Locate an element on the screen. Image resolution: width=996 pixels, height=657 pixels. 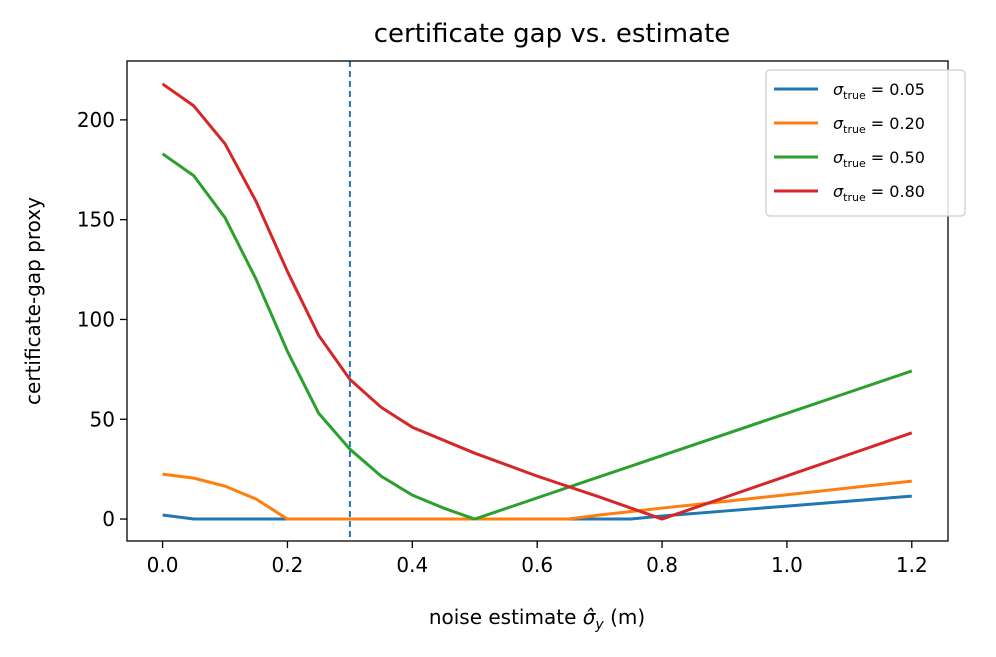
x-tick-label: 0.8 is located at coordinates (662, 565).